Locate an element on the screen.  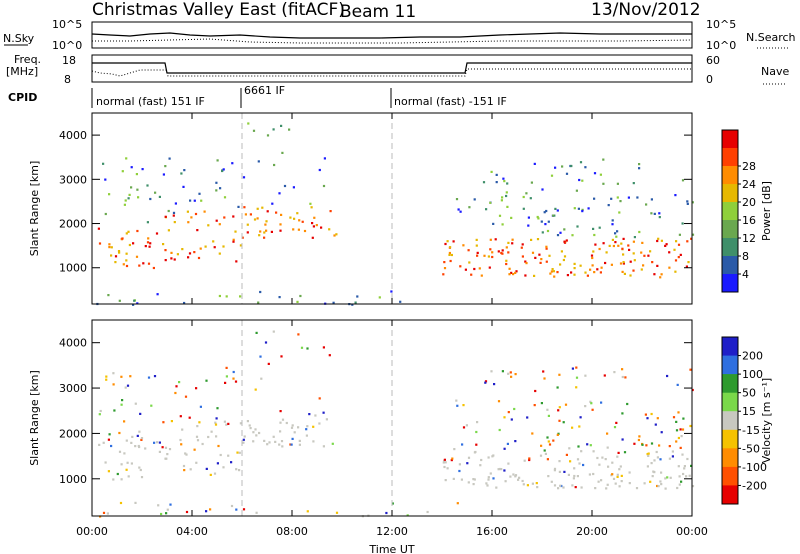
colorbar-tick-label: 12 is located at coordinates (749, 238).